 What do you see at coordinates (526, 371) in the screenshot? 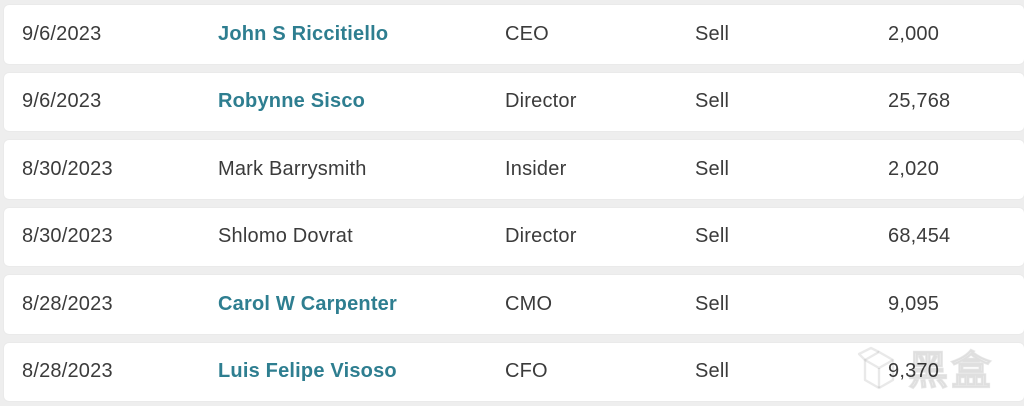
I see `cell-title: CFO` at bounding box center [526, 371].